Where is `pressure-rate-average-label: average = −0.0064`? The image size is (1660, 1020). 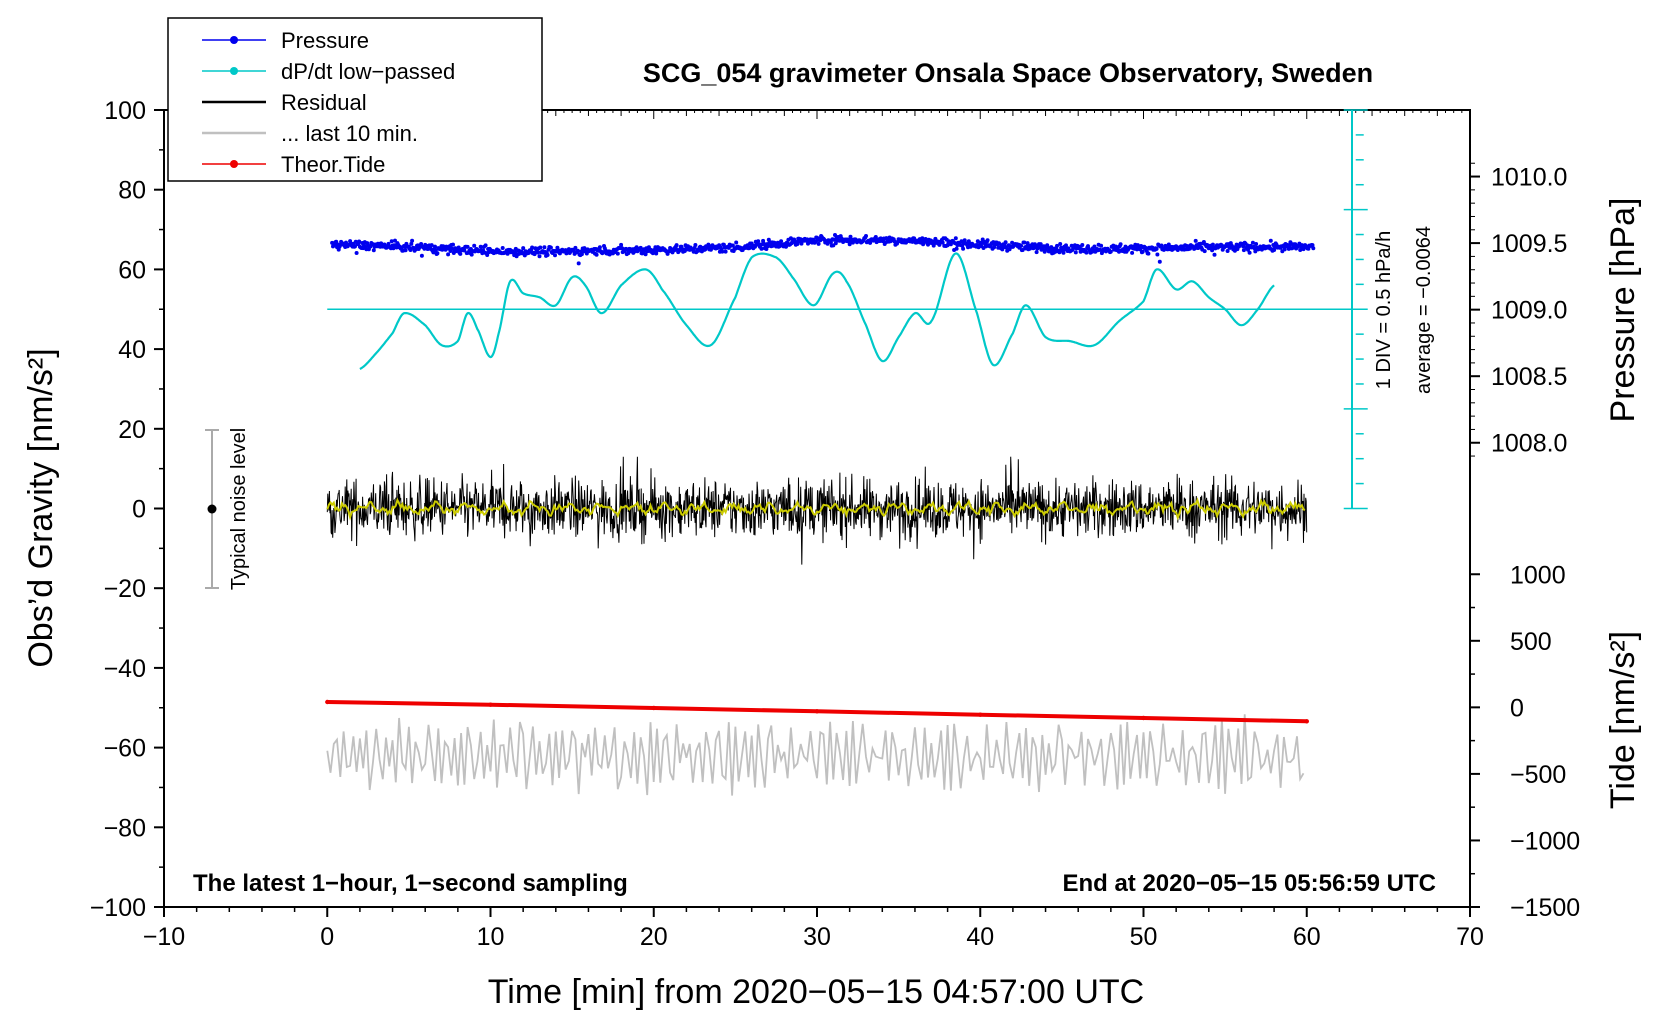 pressure-rate-average-label: average = −0.0064 is located at coordinates (1424, 310).